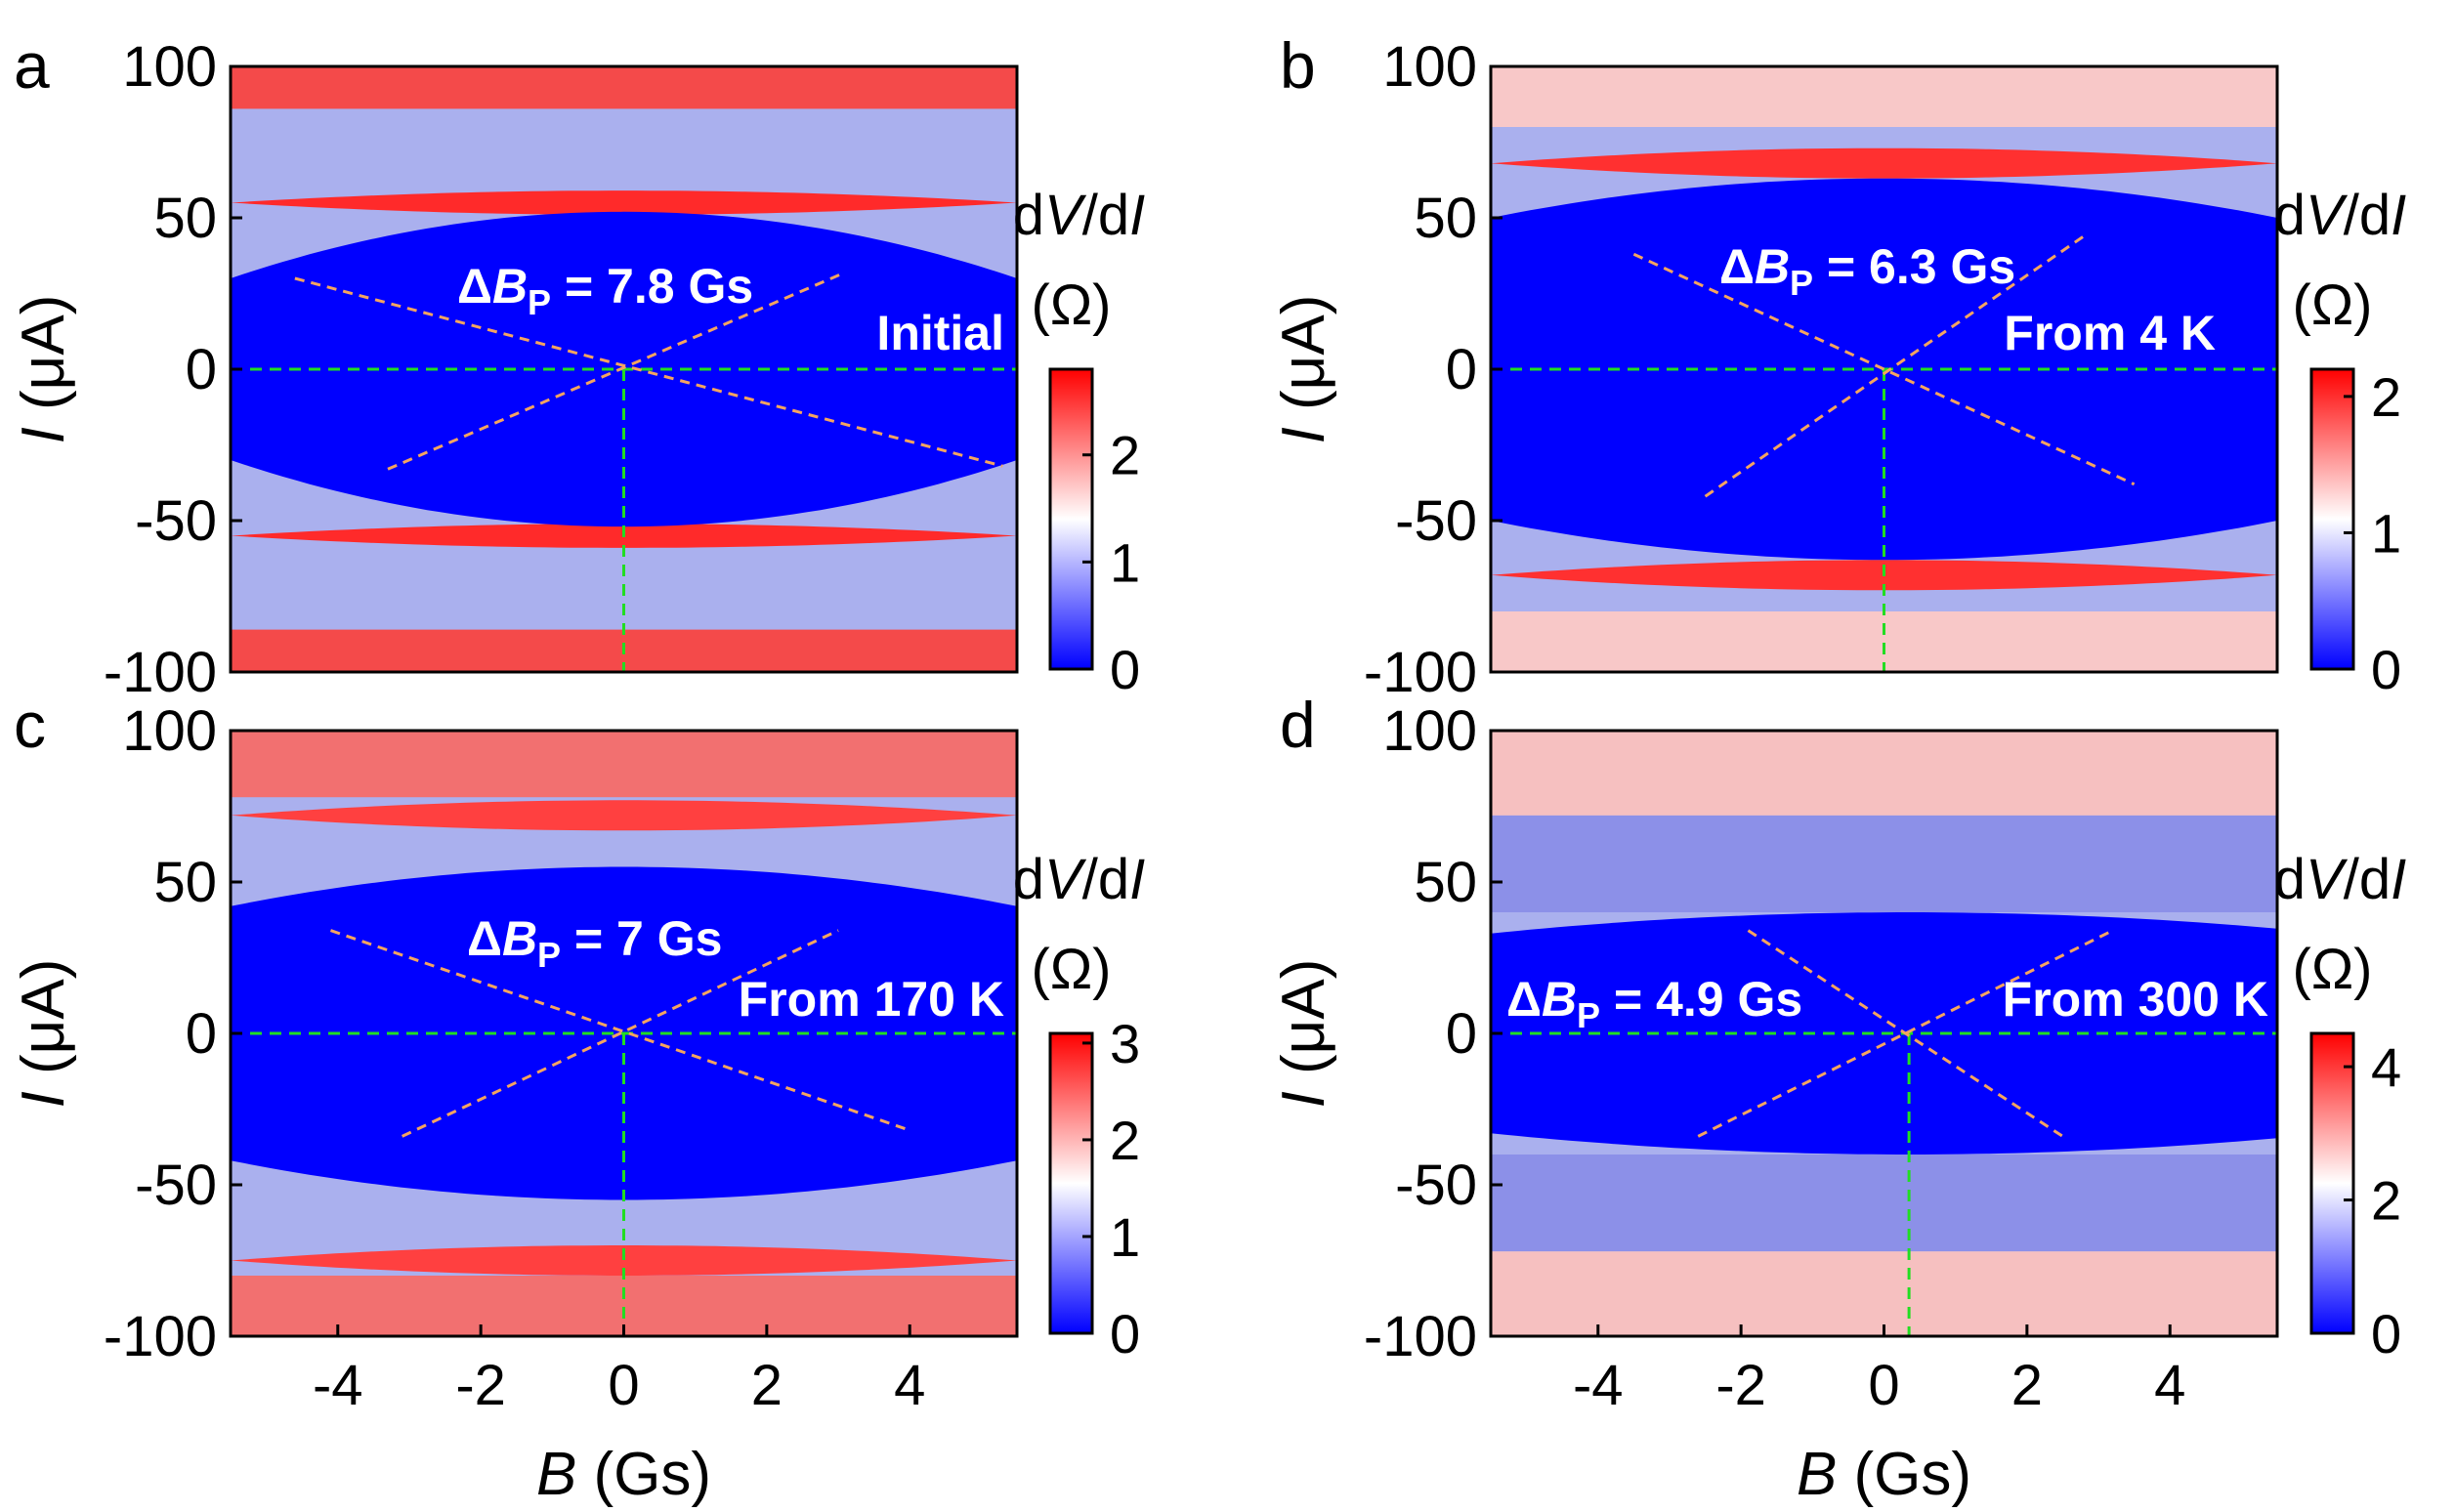 The height and width of the screenshot is (1512, 2455). What do you see at coordinates (1867, 271) in the screenshot?
I see `delta-bp-annotation: ΔBP = 6.3 Gs` at bounding box center [1867, 271].